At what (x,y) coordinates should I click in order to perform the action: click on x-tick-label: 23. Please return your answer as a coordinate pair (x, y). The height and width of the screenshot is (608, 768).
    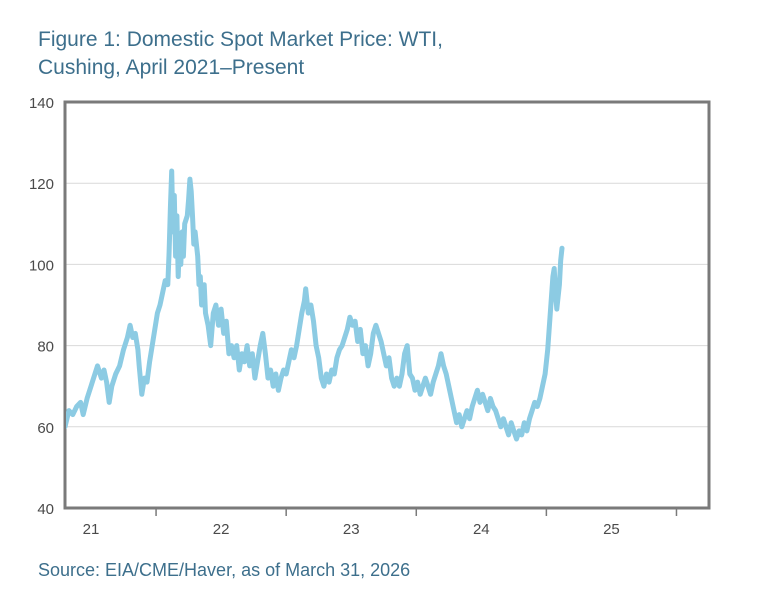
    Looking at the image, I should click on (351, 529).